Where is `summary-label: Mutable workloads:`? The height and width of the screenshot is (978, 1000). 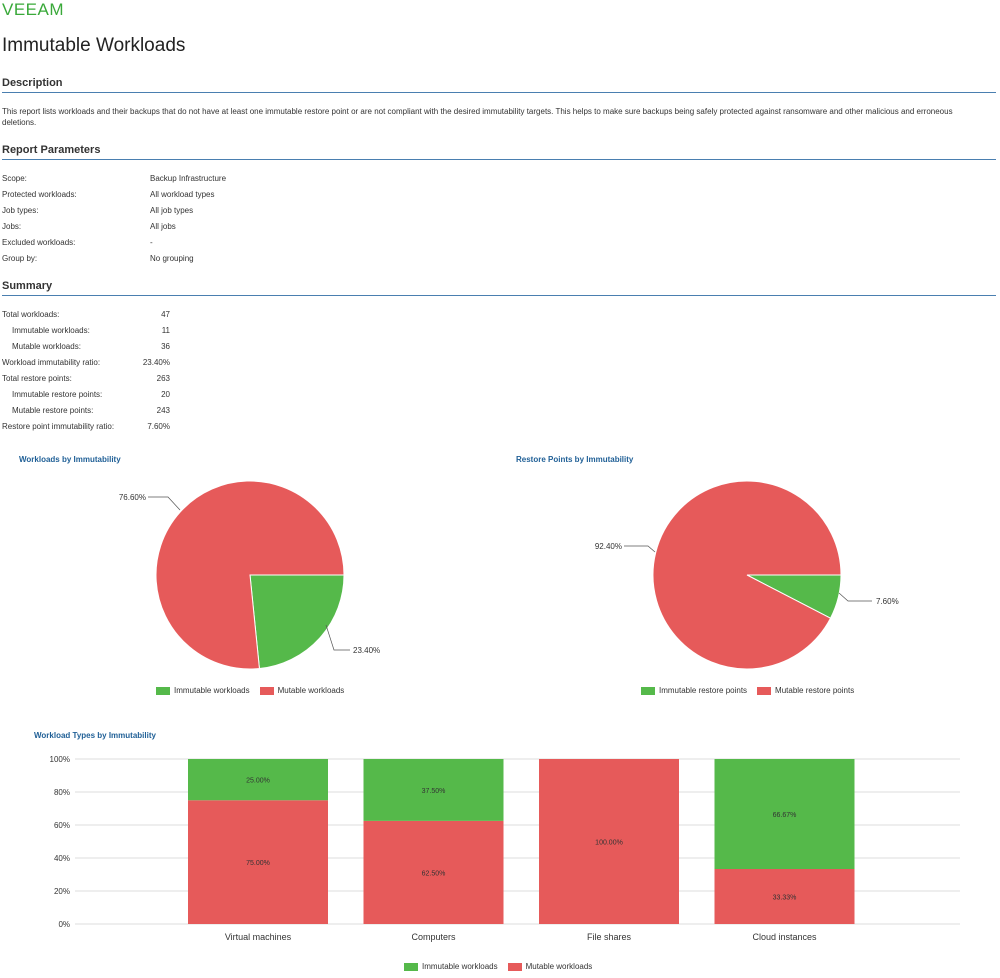
summary-label: Mutable workloads: is located at coordinates (46, 346).